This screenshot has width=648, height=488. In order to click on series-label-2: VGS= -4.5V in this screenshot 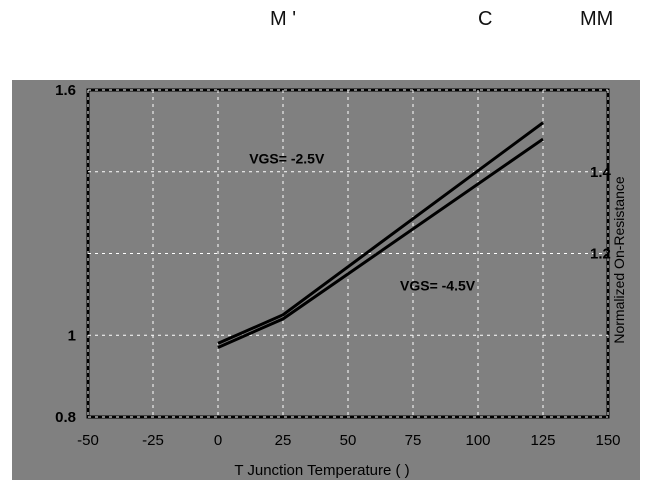, I will do `click(438, 285)`.